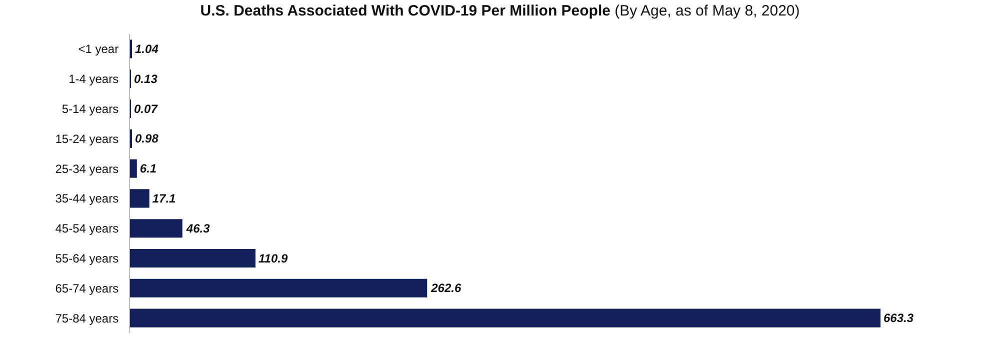 Image resolution: width=1000 pixels, height=339 pixels. What do you see at coordinates (405, 11) in the screenshot?
I see `chart-title: U.S. Deaths Associated With COVID-19 Per Million People` at bounding box center [405, 11].